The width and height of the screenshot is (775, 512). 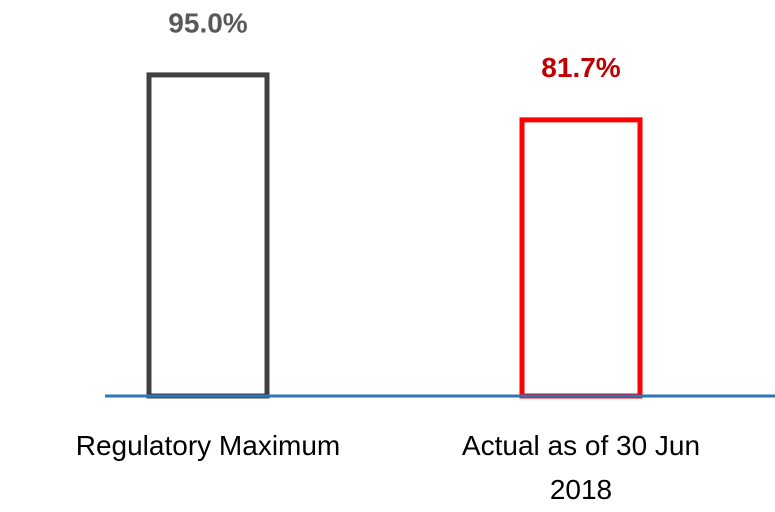 I want to click on x-tick-label: Regulatory Maximum, so click(x=208, y=445).